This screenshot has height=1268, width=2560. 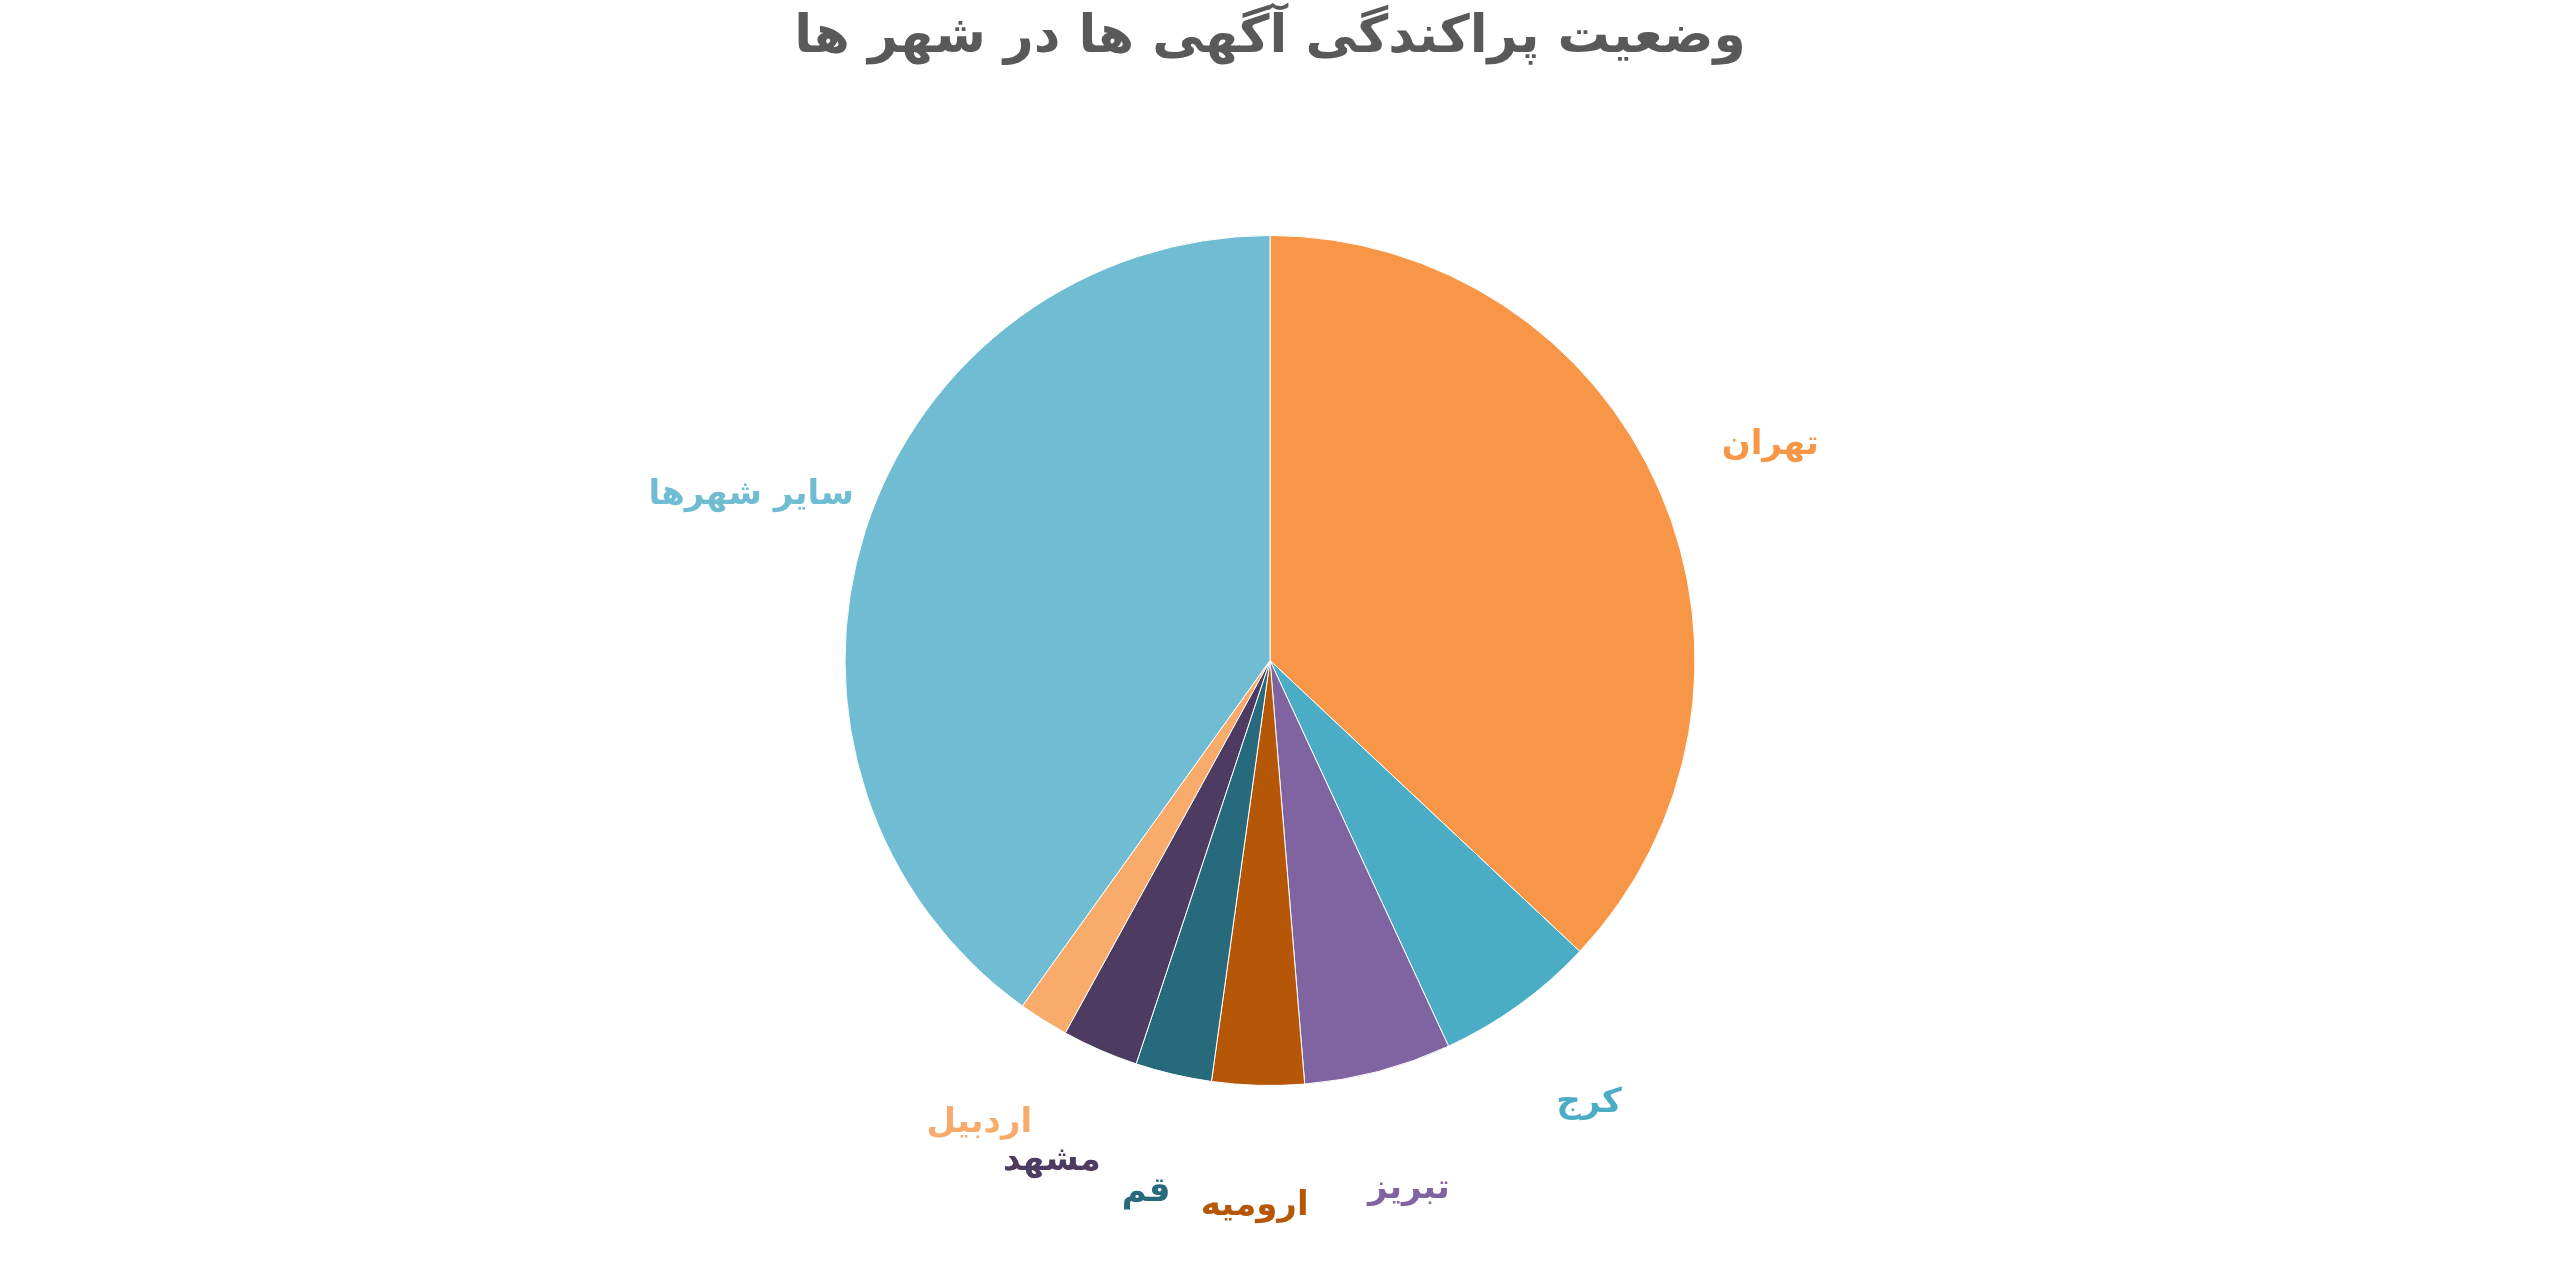 What do you see at coordinates (1146, 1190) in the screenshot?
I see `slice-label: قم` at bounding box center [1146, 1190].